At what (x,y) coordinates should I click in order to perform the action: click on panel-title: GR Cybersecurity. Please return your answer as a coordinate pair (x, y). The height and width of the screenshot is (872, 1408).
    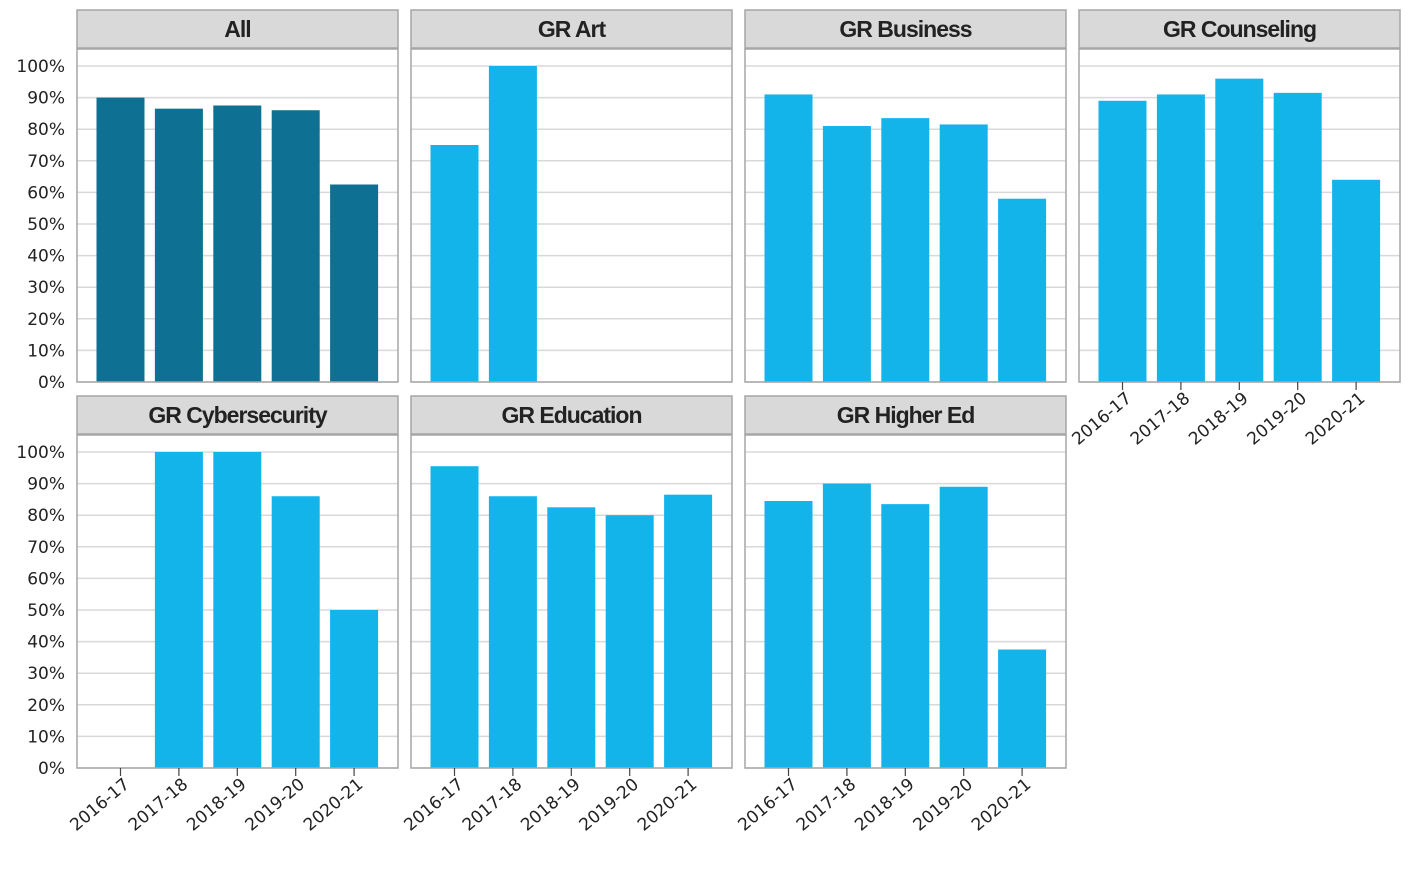
    Looking at the image, I should click on (238, 415).